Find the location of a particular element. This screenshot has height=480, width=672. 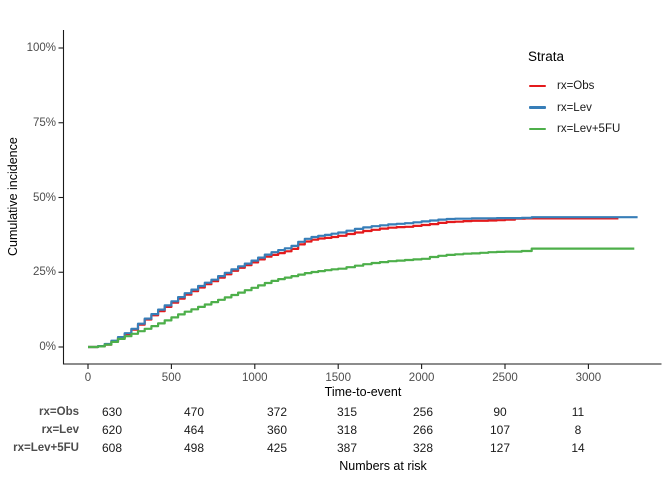

risk-value: 107 is located at coordinates (500, 429).